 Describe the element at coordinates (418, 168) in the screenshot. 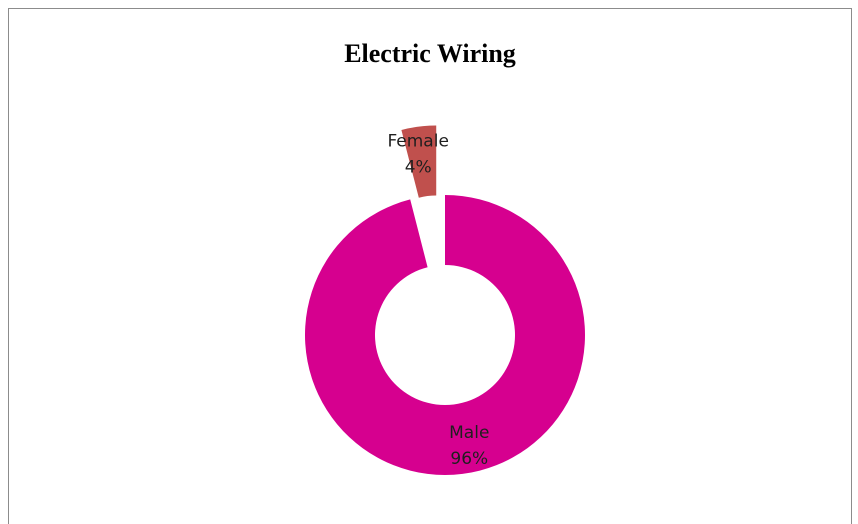

I see `slice-label-female-percent: 4%` at that location.